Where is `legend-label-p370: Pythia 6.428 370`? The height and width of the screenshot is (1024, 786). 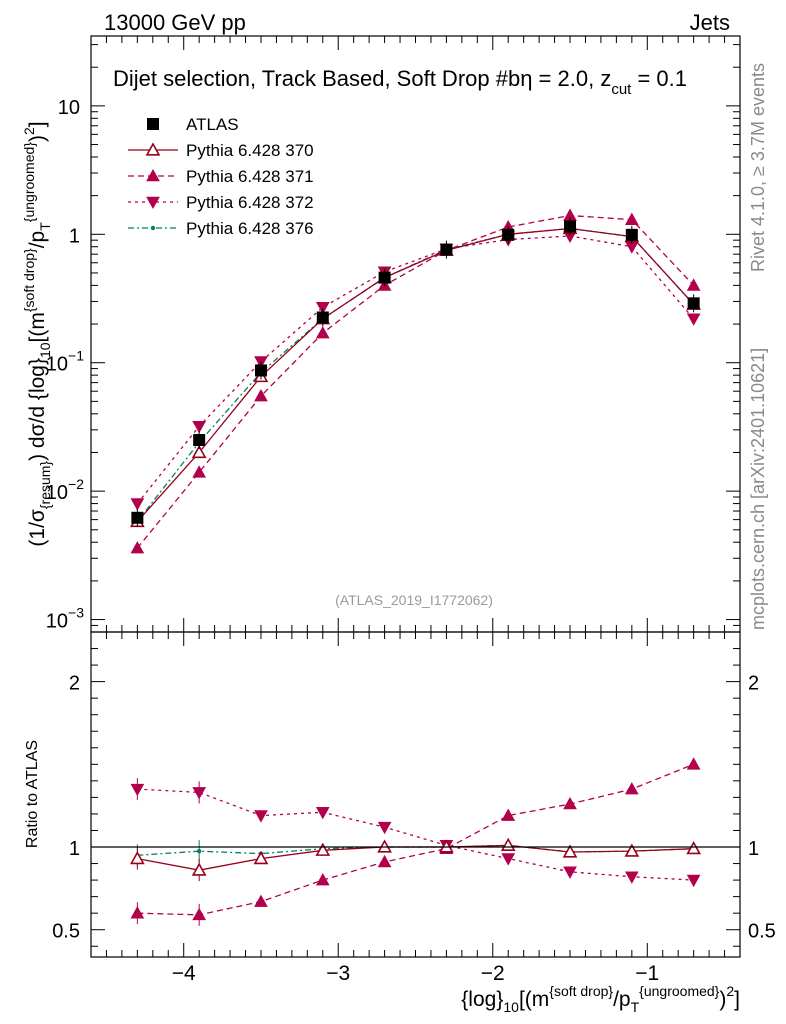
legend-label-p370: Pythia 6.428 370 is located at coordinates (250, 150).